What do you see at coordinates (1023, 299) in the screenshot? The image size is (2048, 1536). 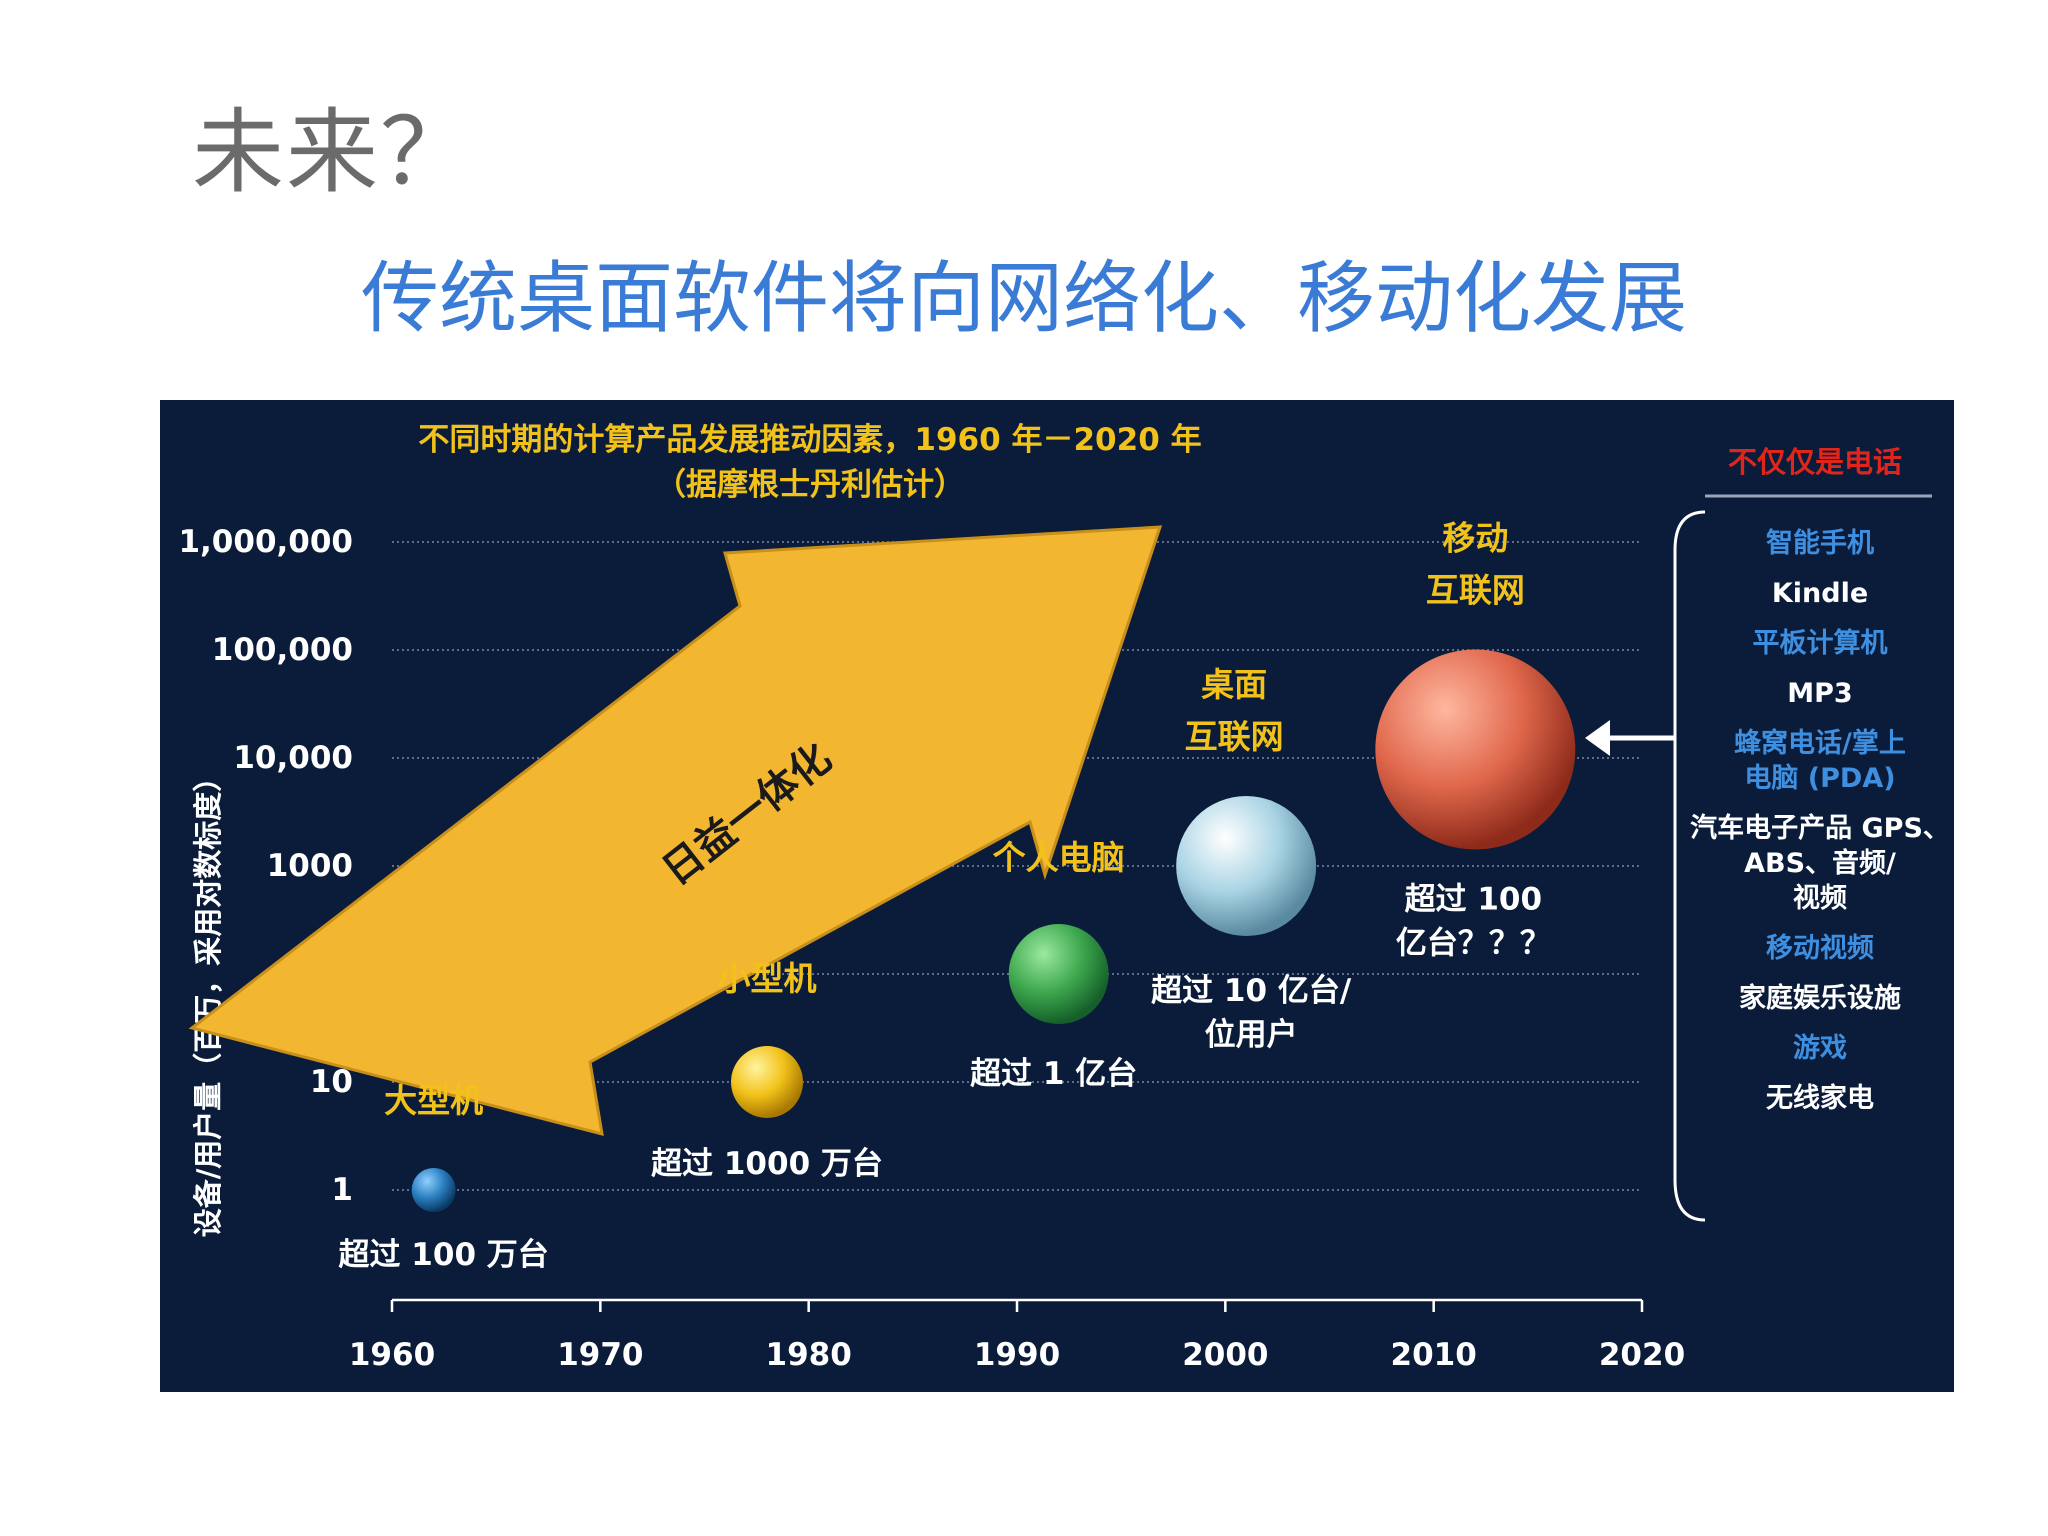 I see `slide-subtitle: 传统桌面软件将向网络化、移动化发展` at bounding box center [1023, 299].